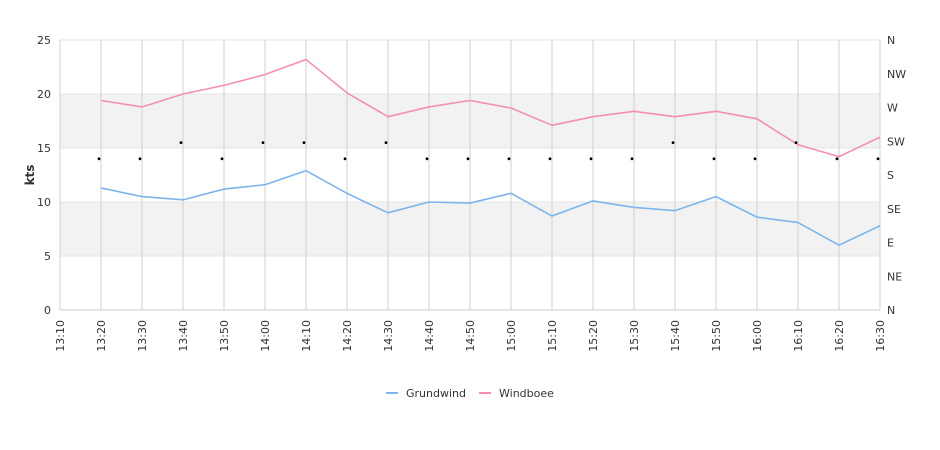  I want to click on x-tick-label: 16:00, so click(757, 336).